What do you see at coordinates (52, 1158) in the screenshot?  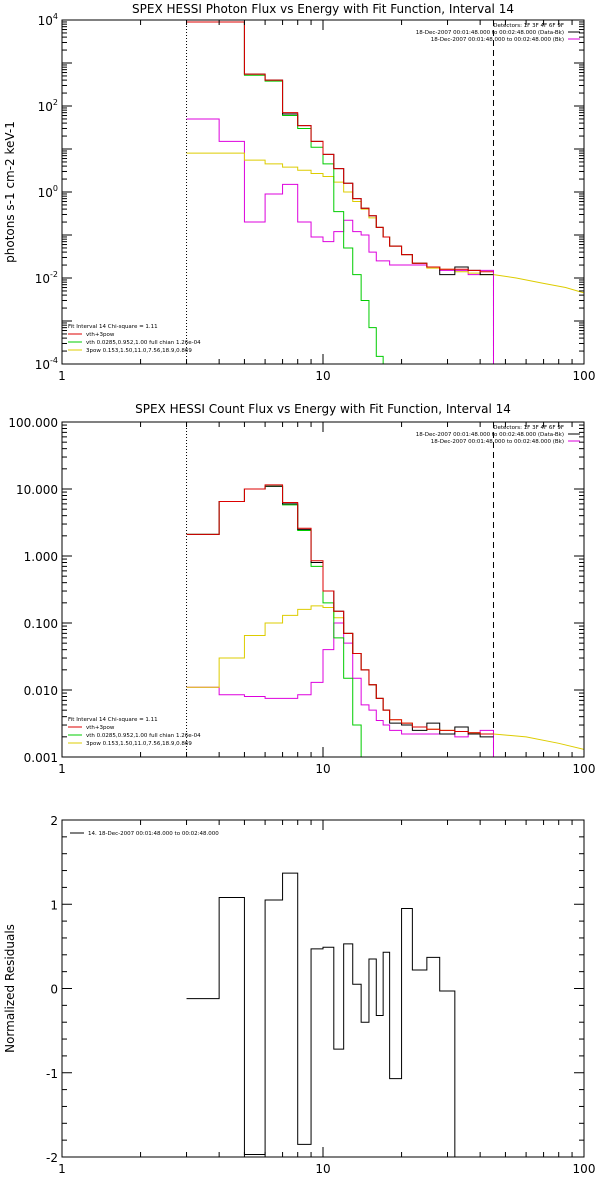 I see `y-tick-label: -2` at bounding box center [52, 1158].